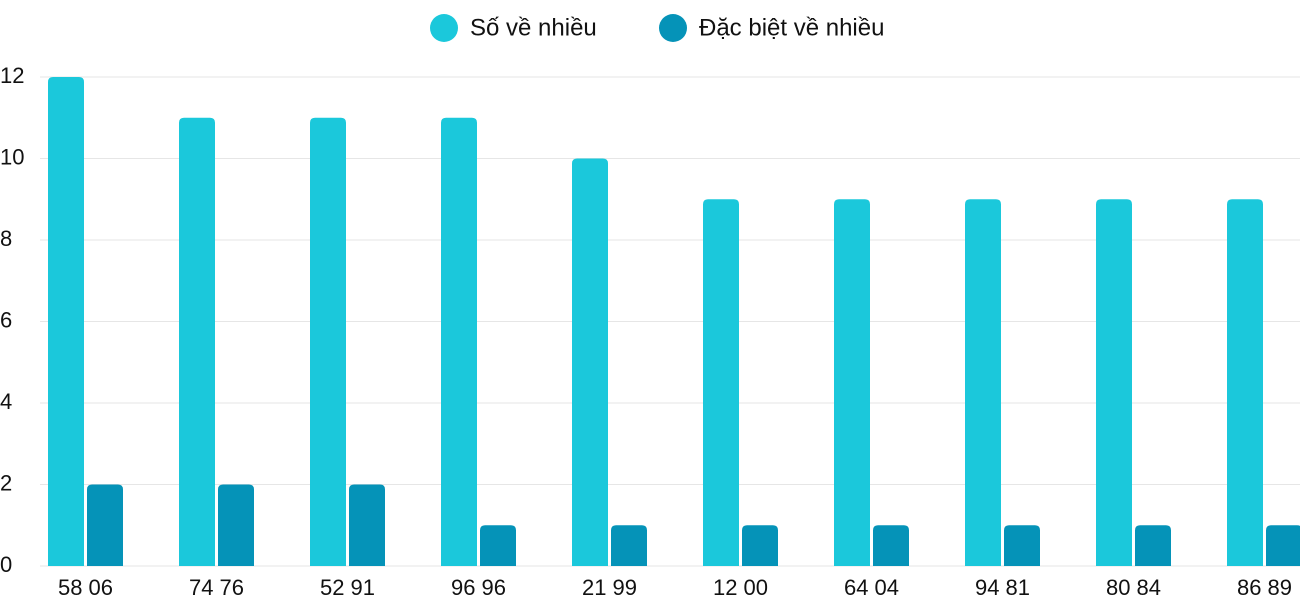  Describe the element at coordinates (6, 401) in the screenshot. I see `y-tick-label: 4` at that location.